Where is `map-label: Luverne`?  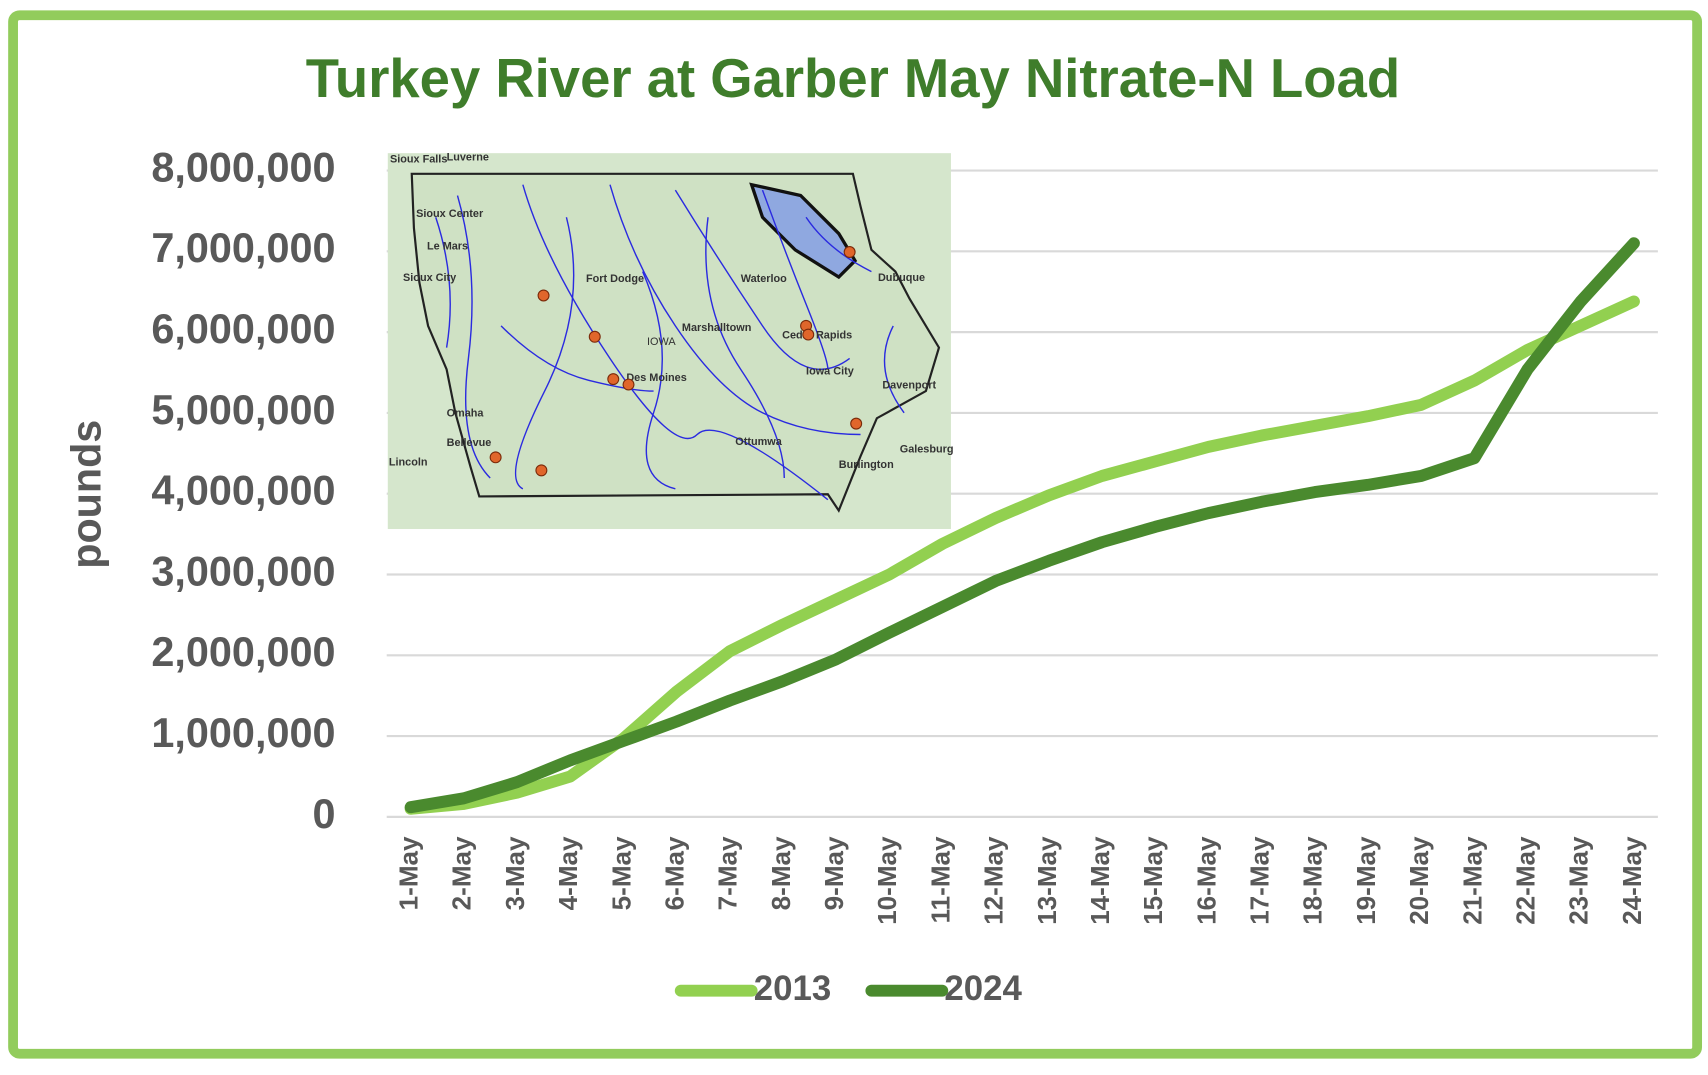
map-label: Luverne is located at coordinates (468, 157).